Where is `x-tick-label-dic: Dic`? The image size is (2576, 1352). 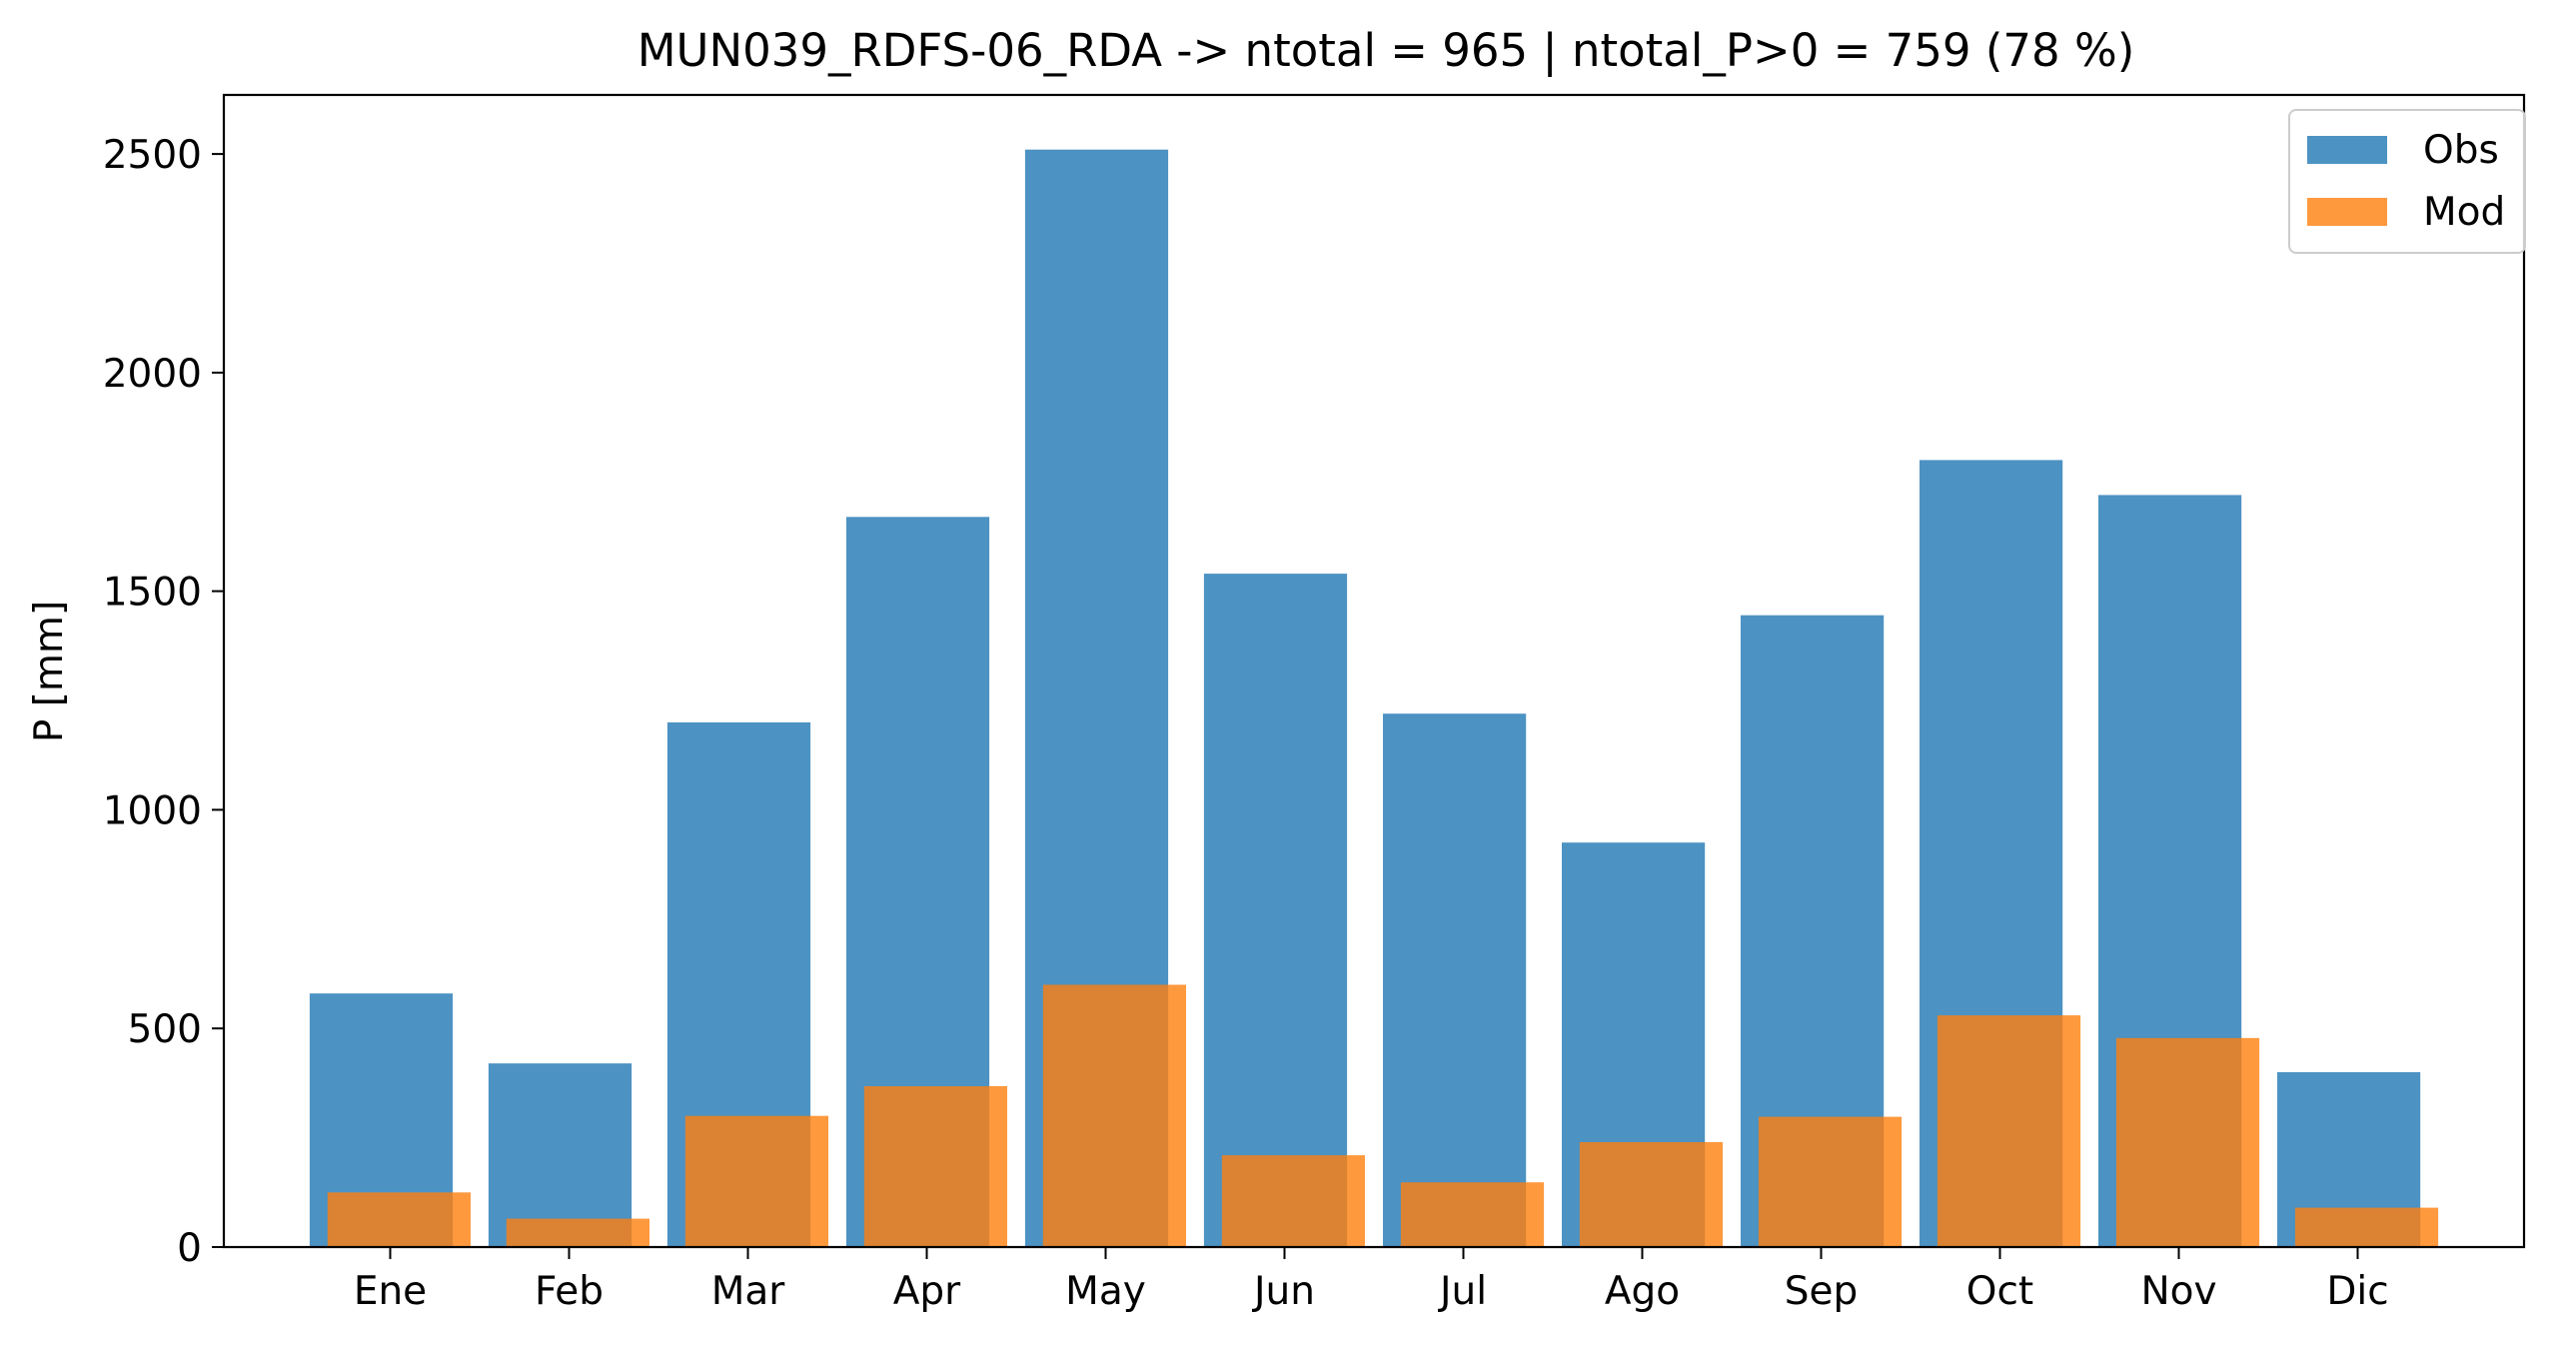
x-tick-label-dic: Dic is located at coordinates (2357, 1291).